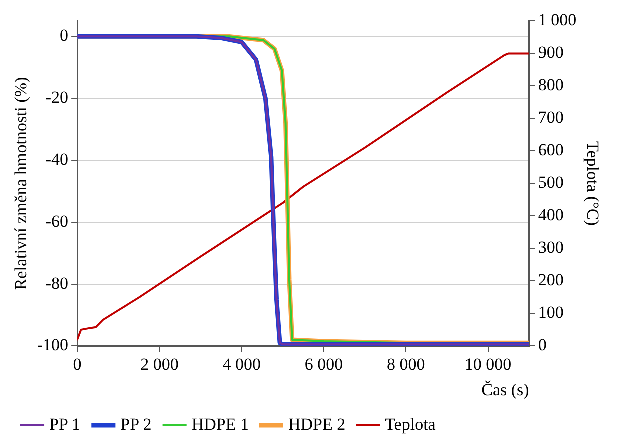  Describe the element at coordinates (551, 312) in the screenshot. I see `y2-tick-label: 100` at that location.